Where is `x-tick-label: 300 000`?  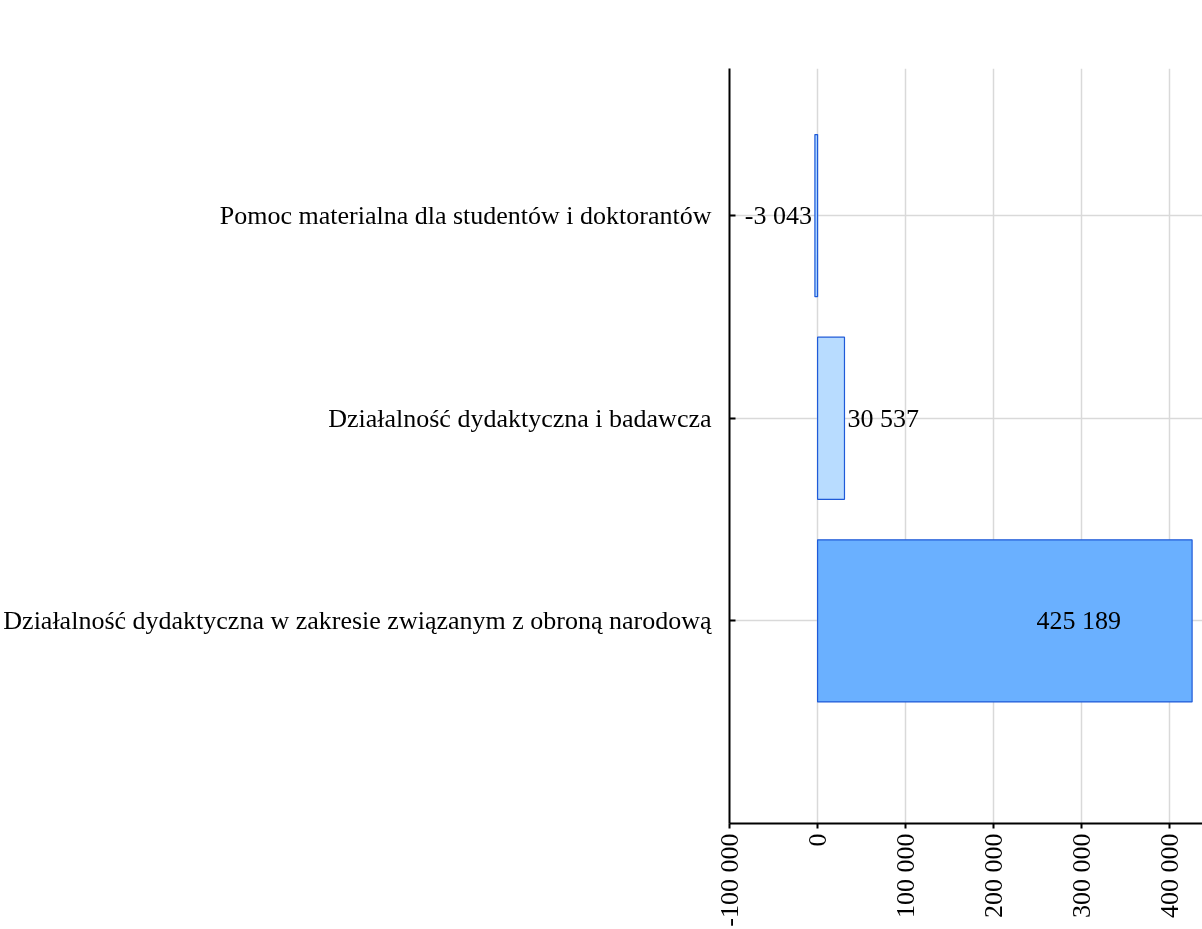
x-tick-label: 300 000 is located at coordinates (1082, 875).